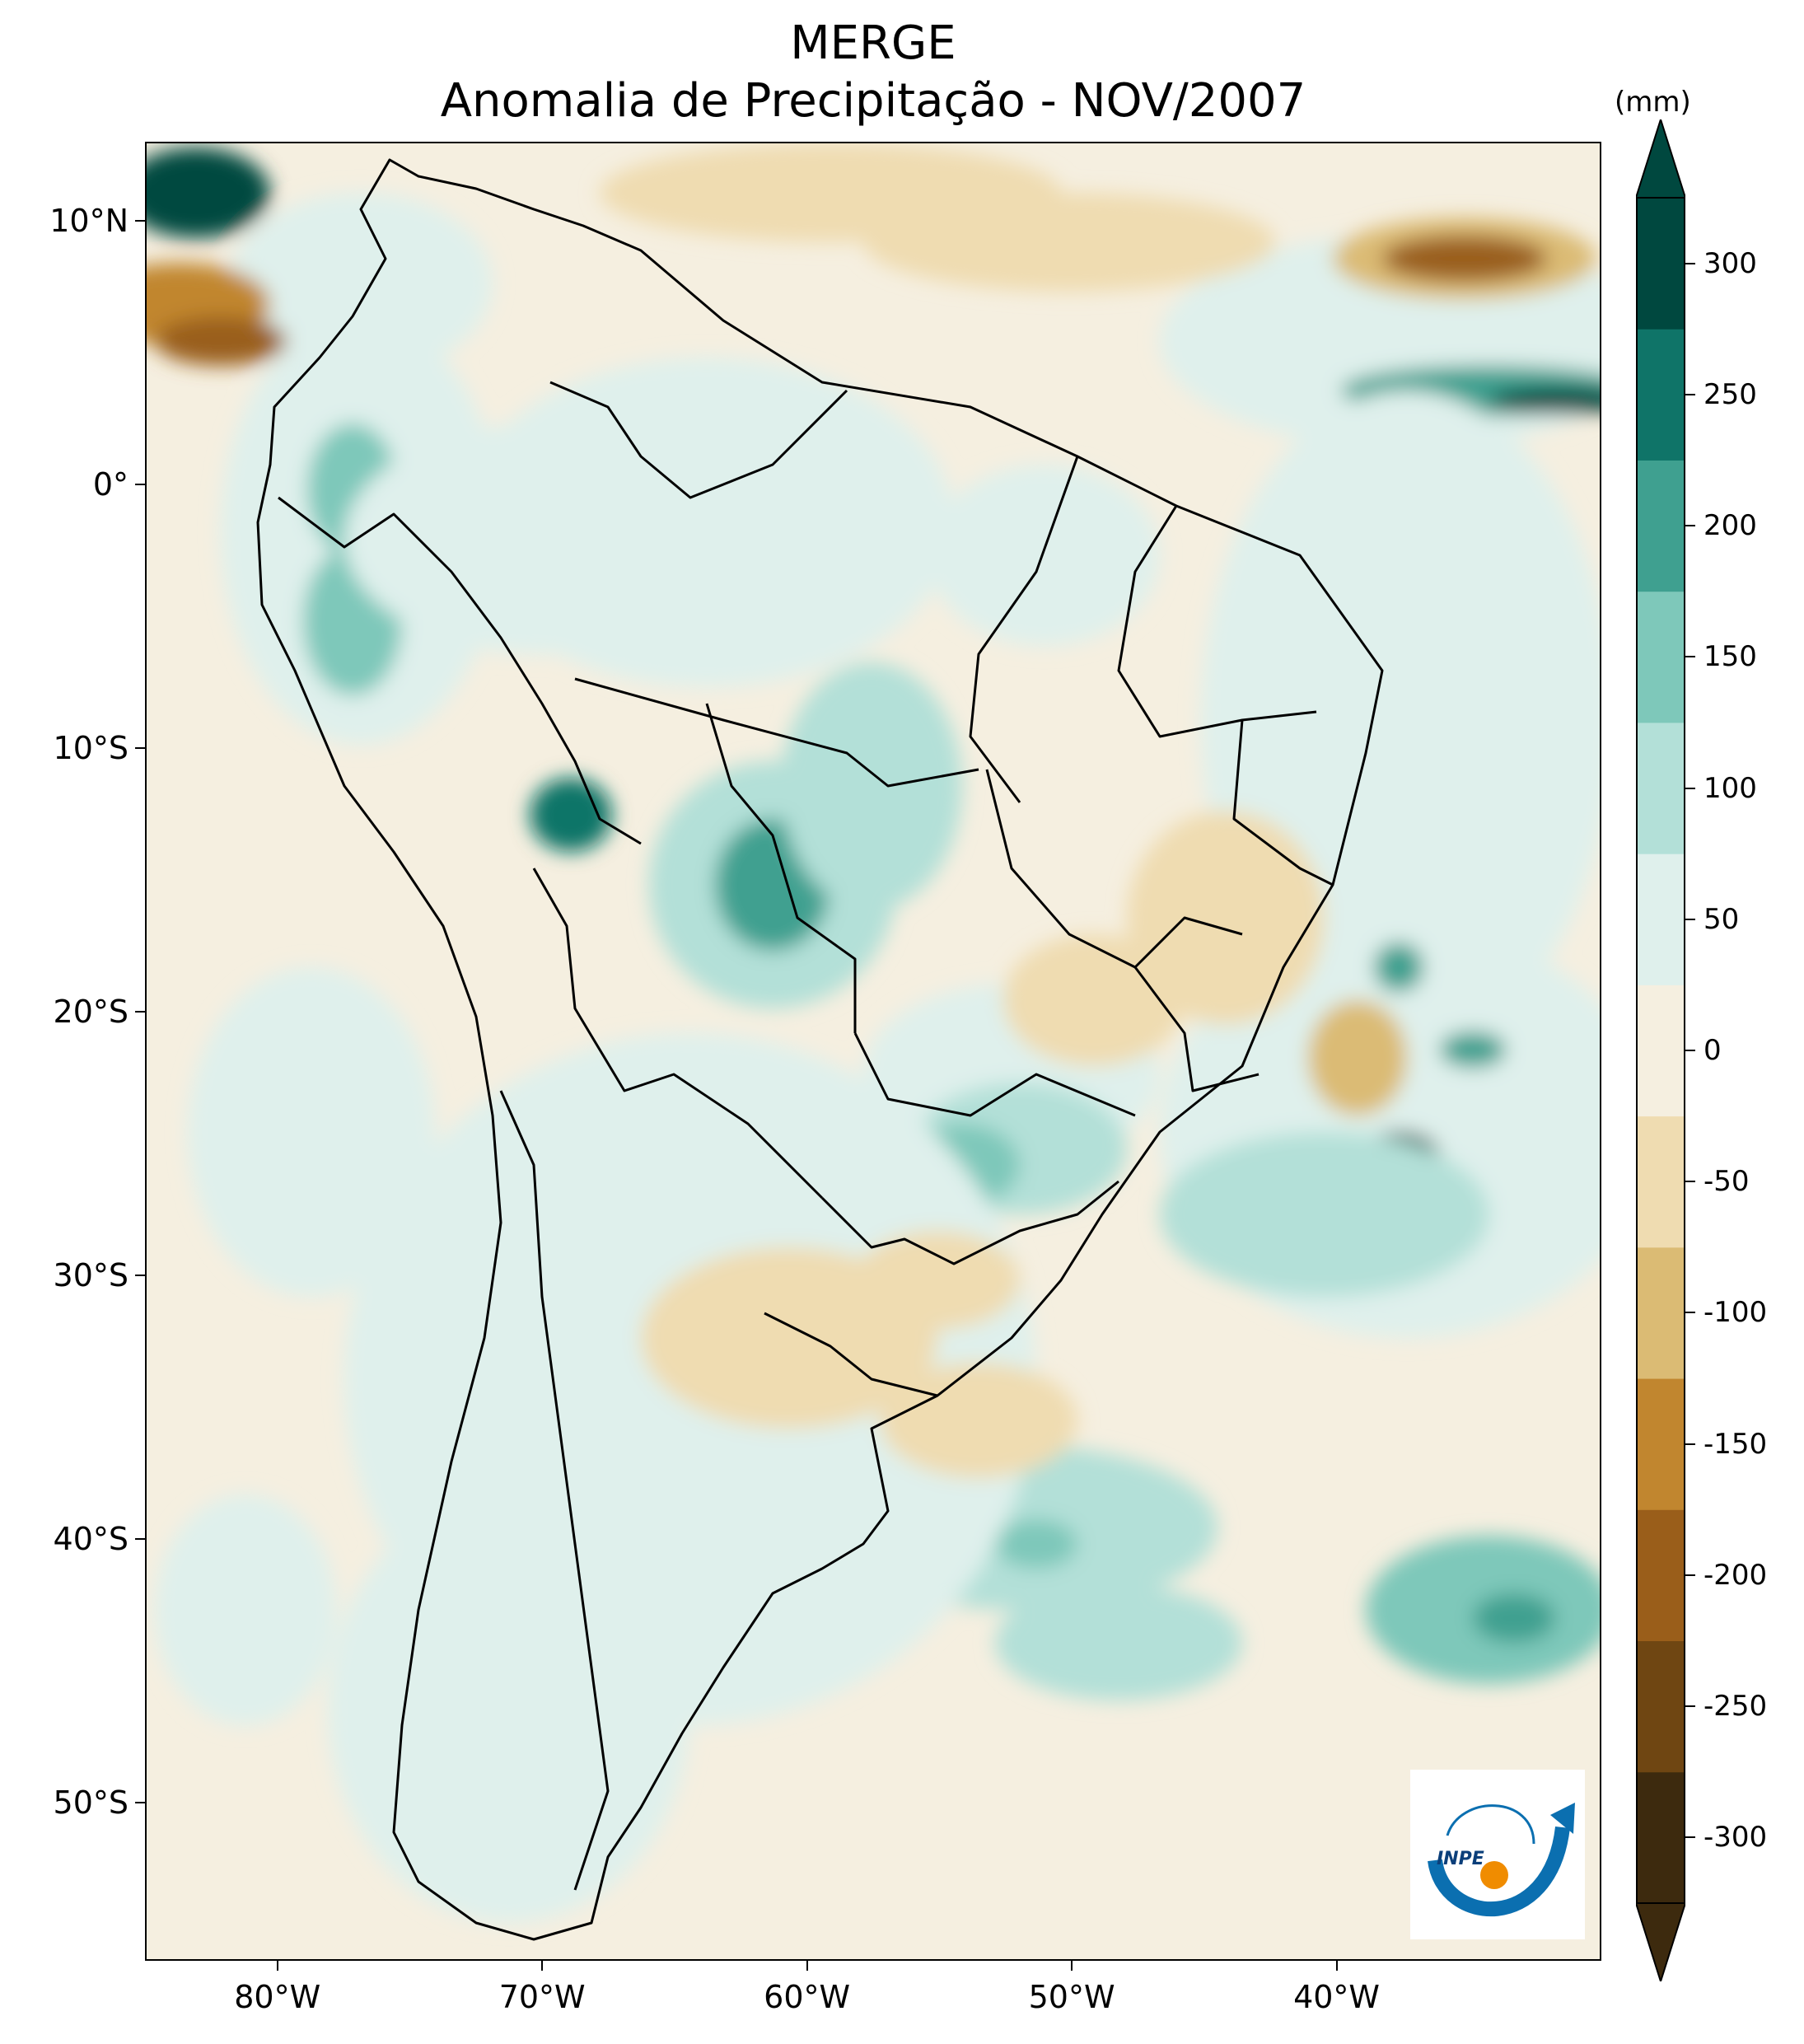 The width and height of the screenshot is (1804, 2044). What do you see at coordinates (1494, 1875) in the screenshot?
I see `logo-sun` at bounding box center [1494, 1875].